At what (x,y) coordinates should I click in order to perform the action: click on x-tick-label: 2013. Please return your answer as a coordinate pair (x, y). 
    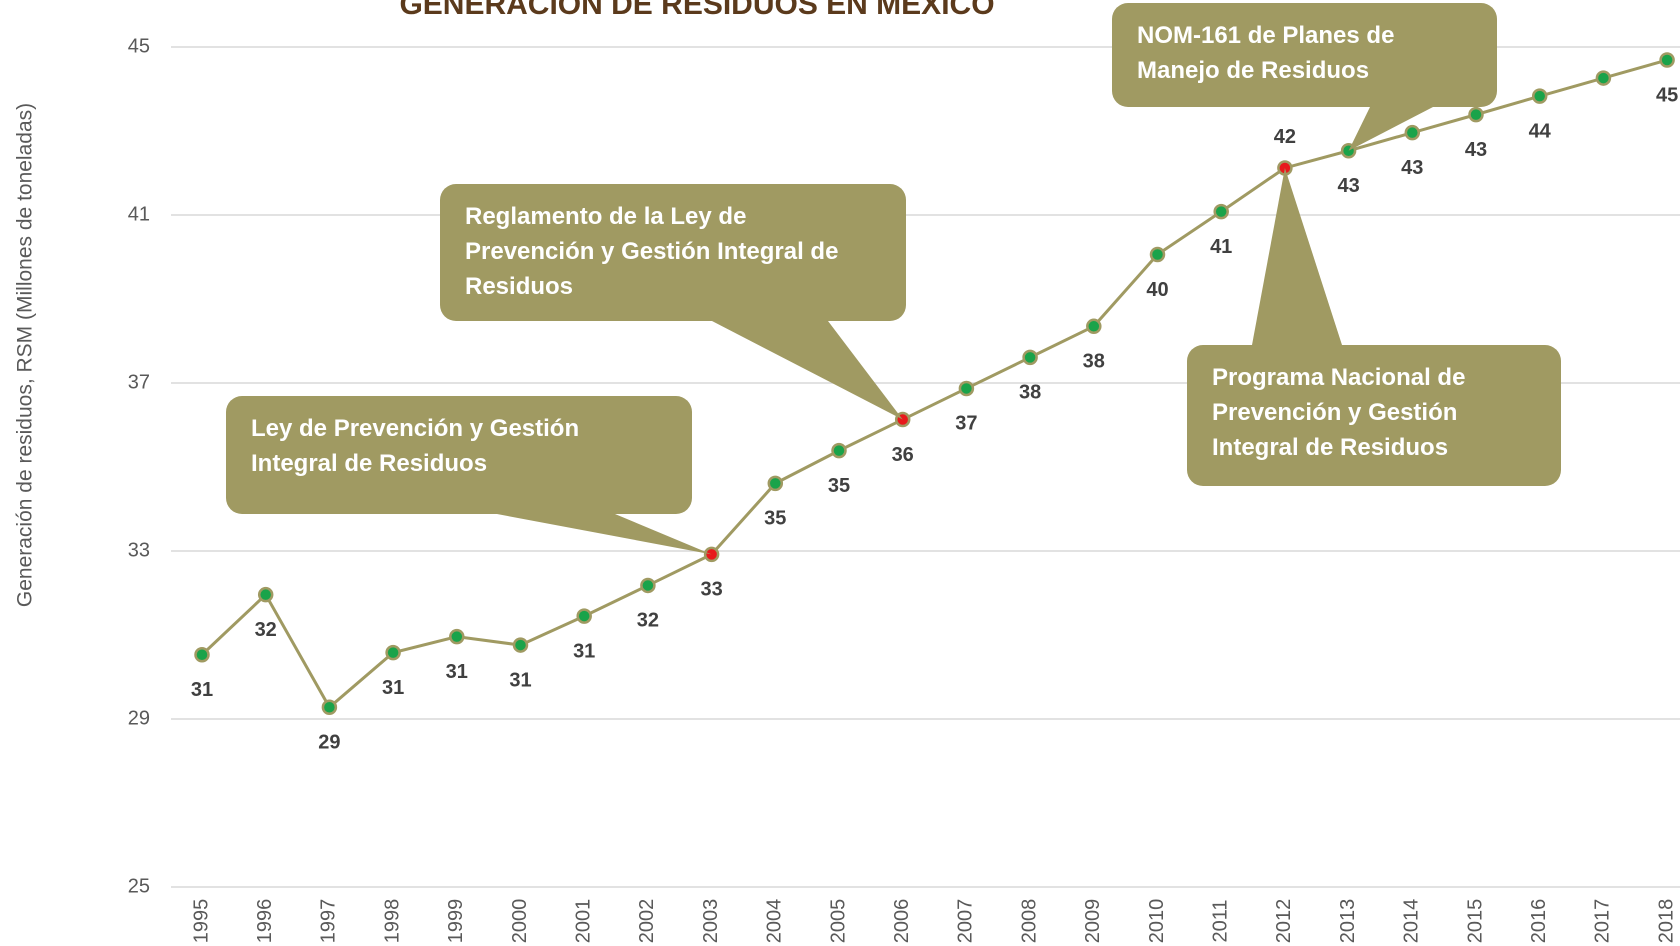
    Looking at the image, I should click on (1348, 921).